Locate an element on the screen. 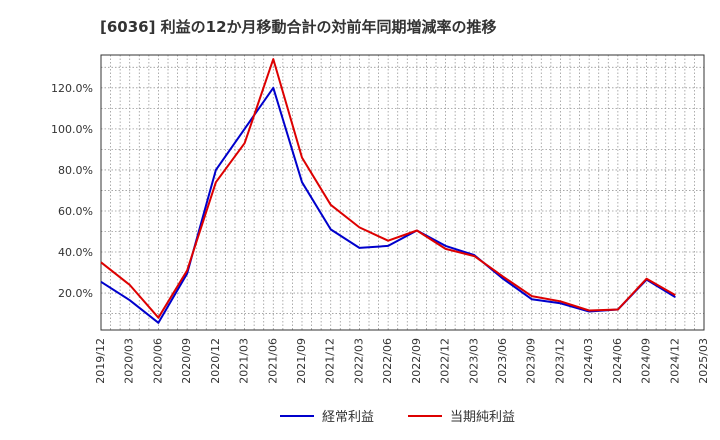  legend-label-keijo: 経常利益 is located at coordinates (348, 417).